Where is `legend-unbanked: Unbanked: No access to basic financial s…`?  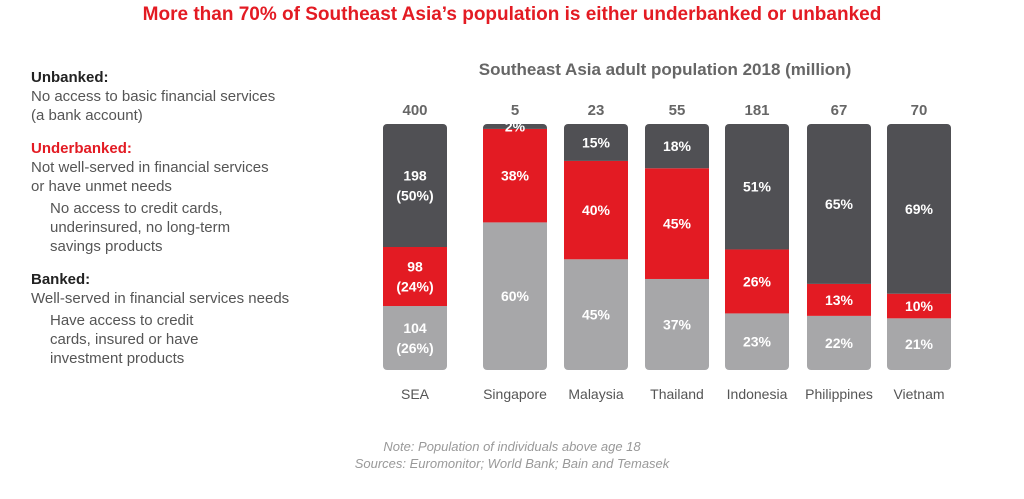
legend-unbanked: Unbanked: No access to basic financial s… is located at coordinates (191, 96).